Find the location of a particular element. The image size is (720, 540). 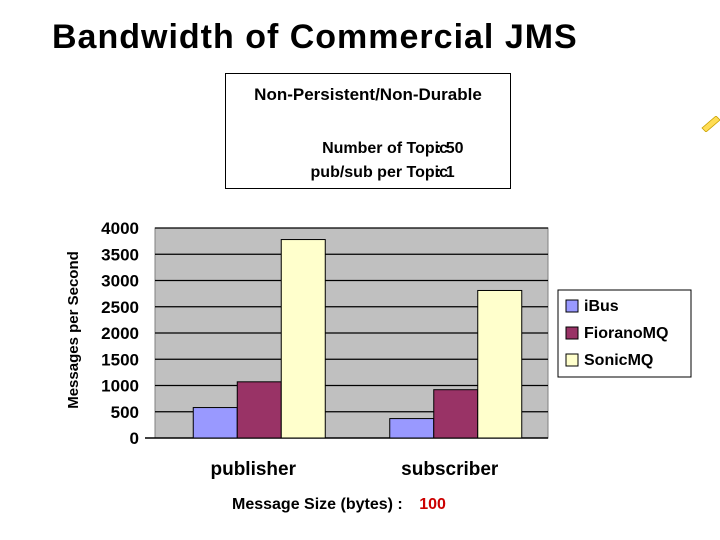

y-tick-label: 3500 is located at coordinates (120, 254).